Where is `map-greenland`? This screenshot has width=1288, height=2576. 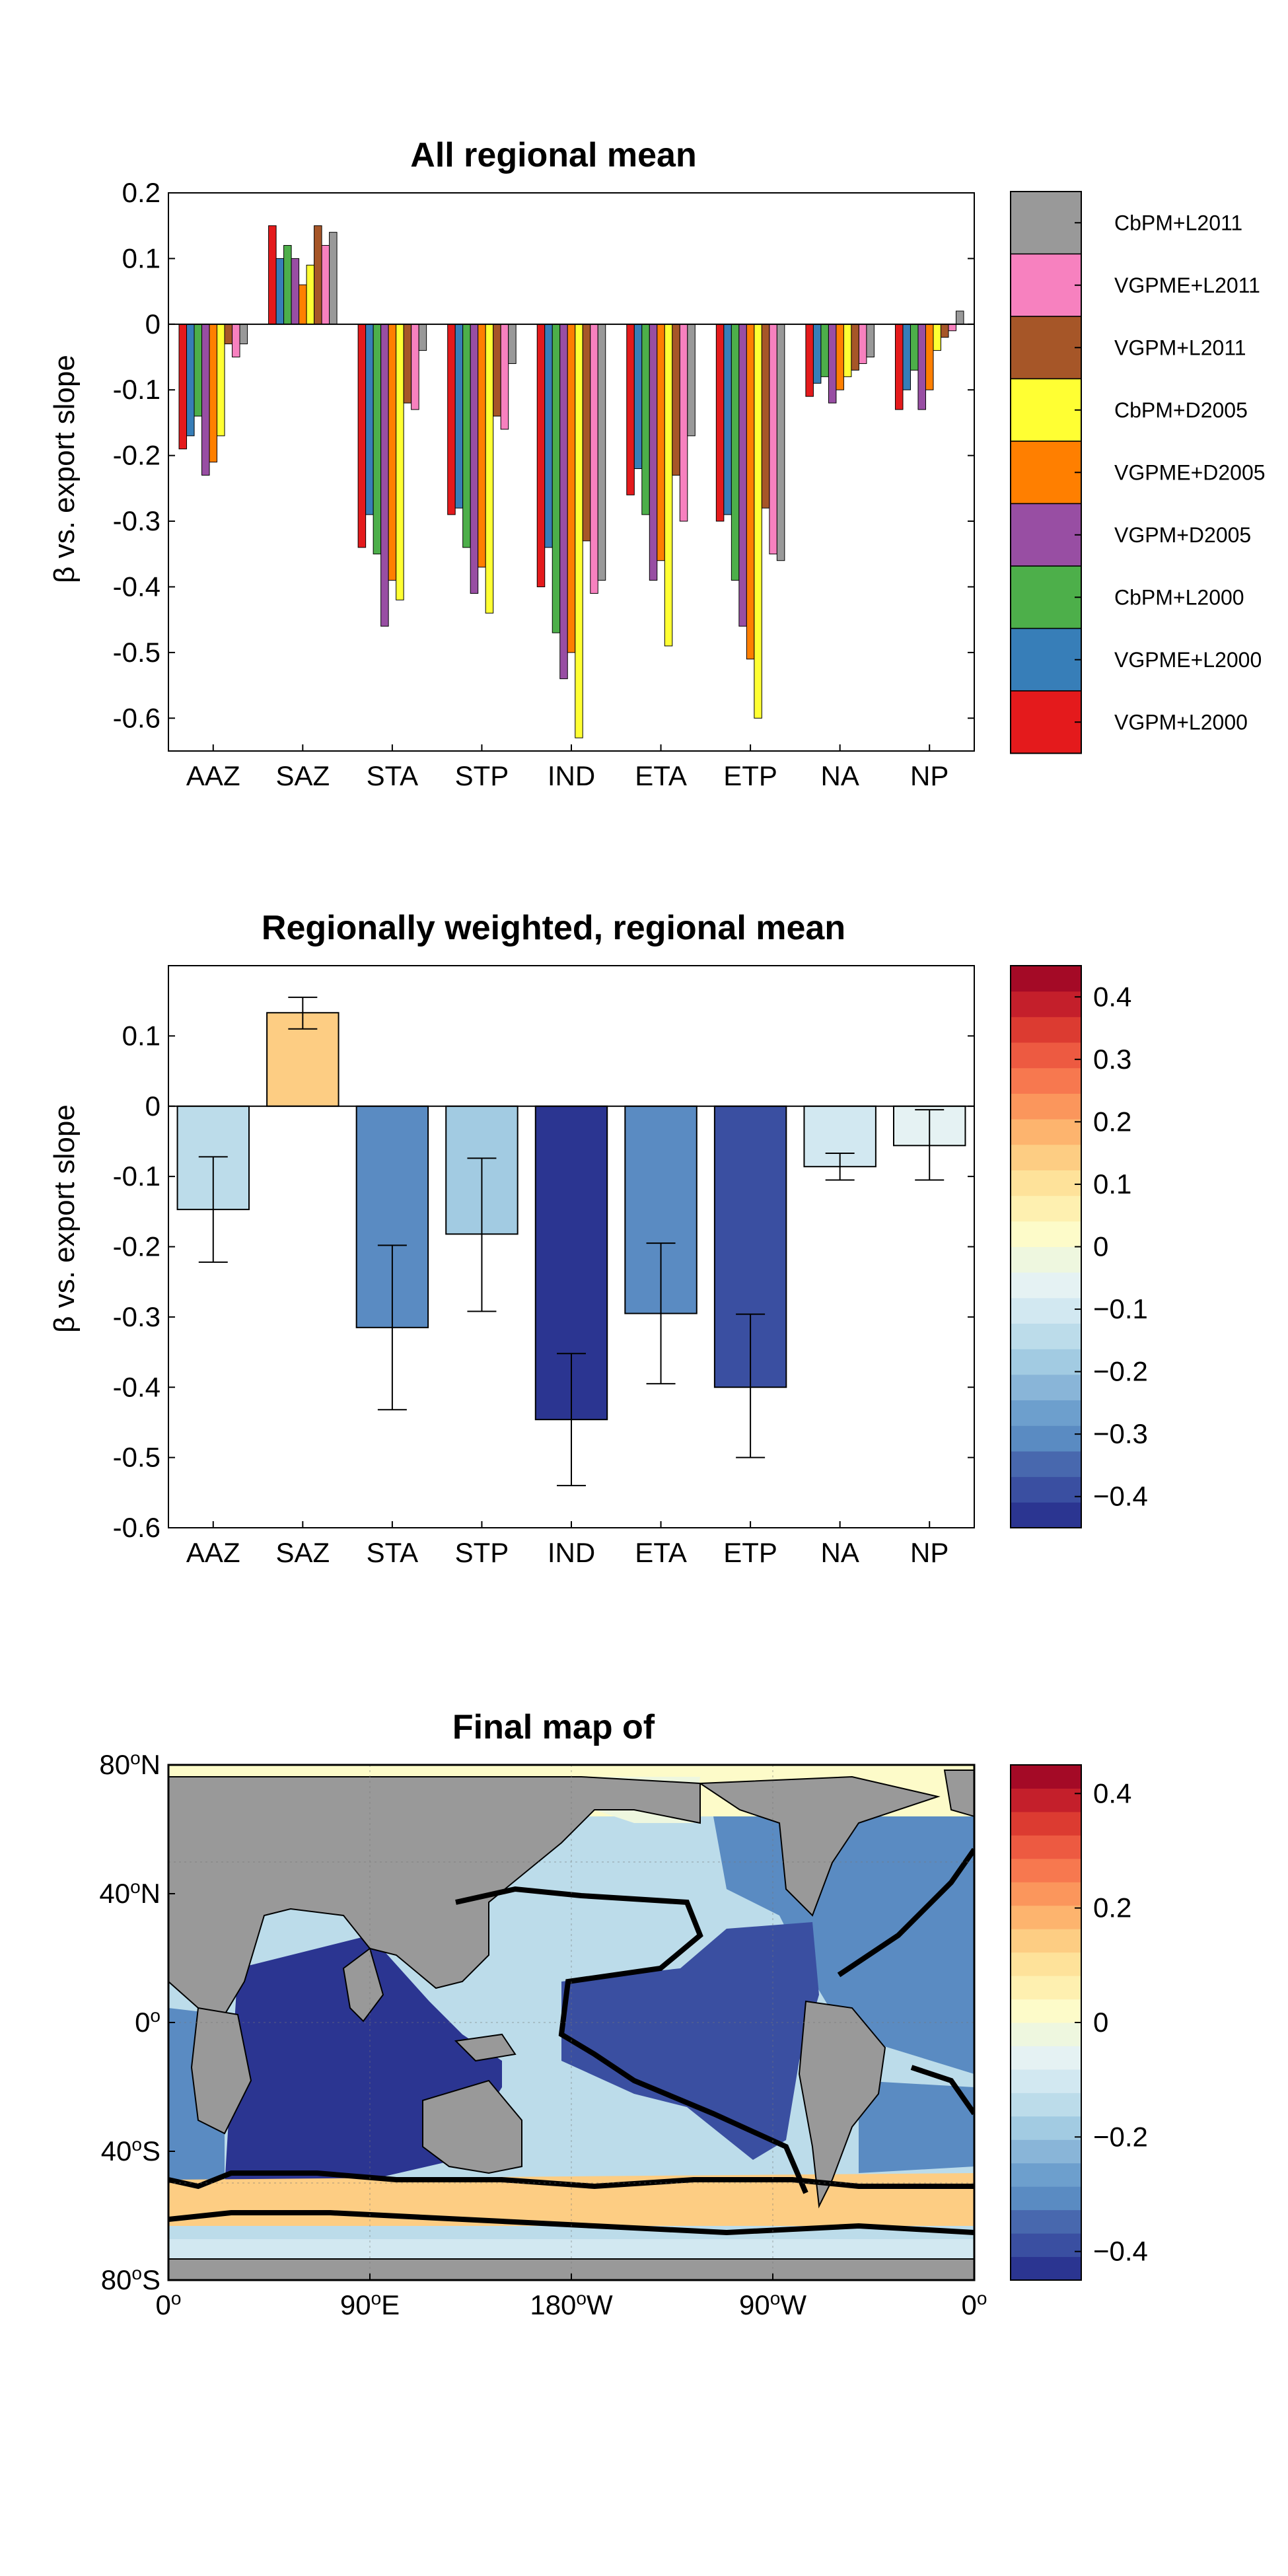 map-greenland is located at coordinates (958, 1794).